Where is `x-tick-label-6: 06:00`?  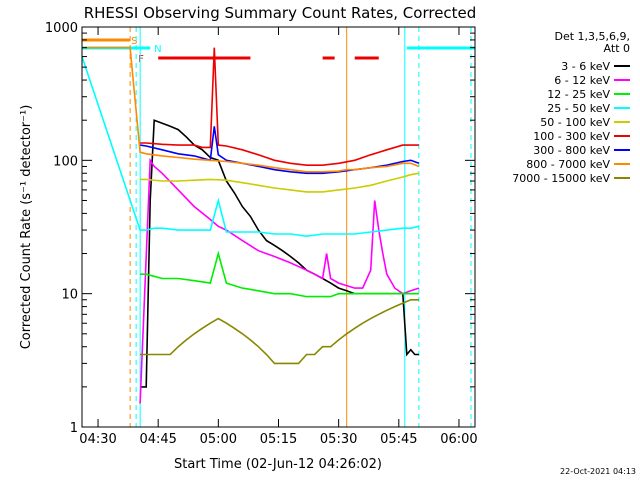 x-tick-label-6: 06:00 is located at coordinates (458, 439).